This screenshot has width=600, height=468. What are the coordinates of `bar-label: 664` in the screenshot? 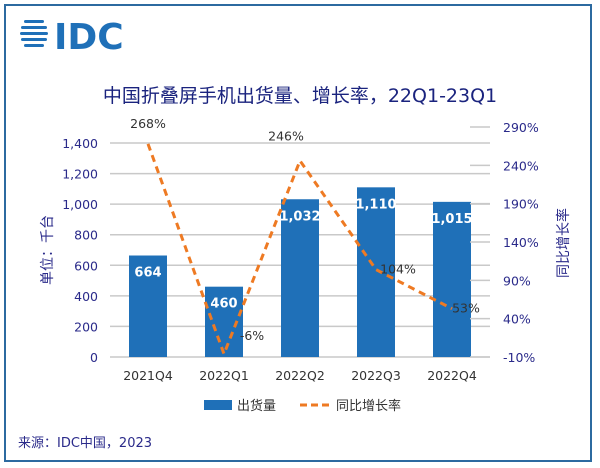 It's located at (147, 273).